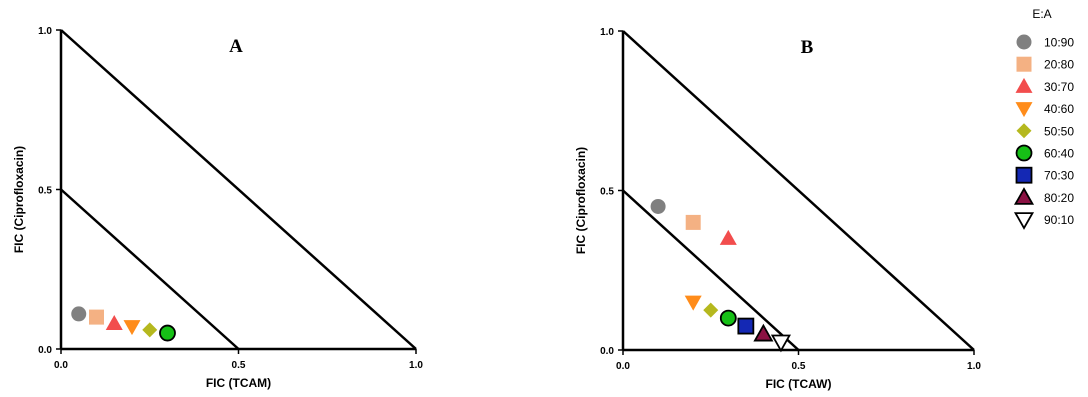 The image size is (1088, 397). I want to click on legend-item: 70:30, so click(1044, 175).